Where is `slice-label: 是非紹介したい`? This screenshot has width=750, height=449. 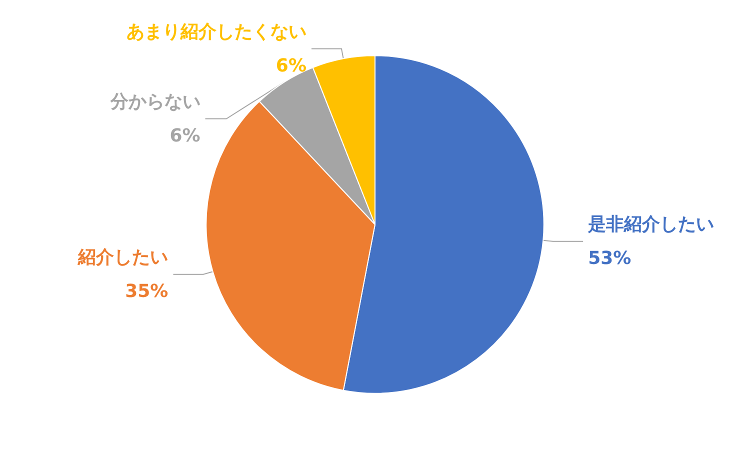
slice-label: 是非紹介したい is located at coordinates (650, 224).